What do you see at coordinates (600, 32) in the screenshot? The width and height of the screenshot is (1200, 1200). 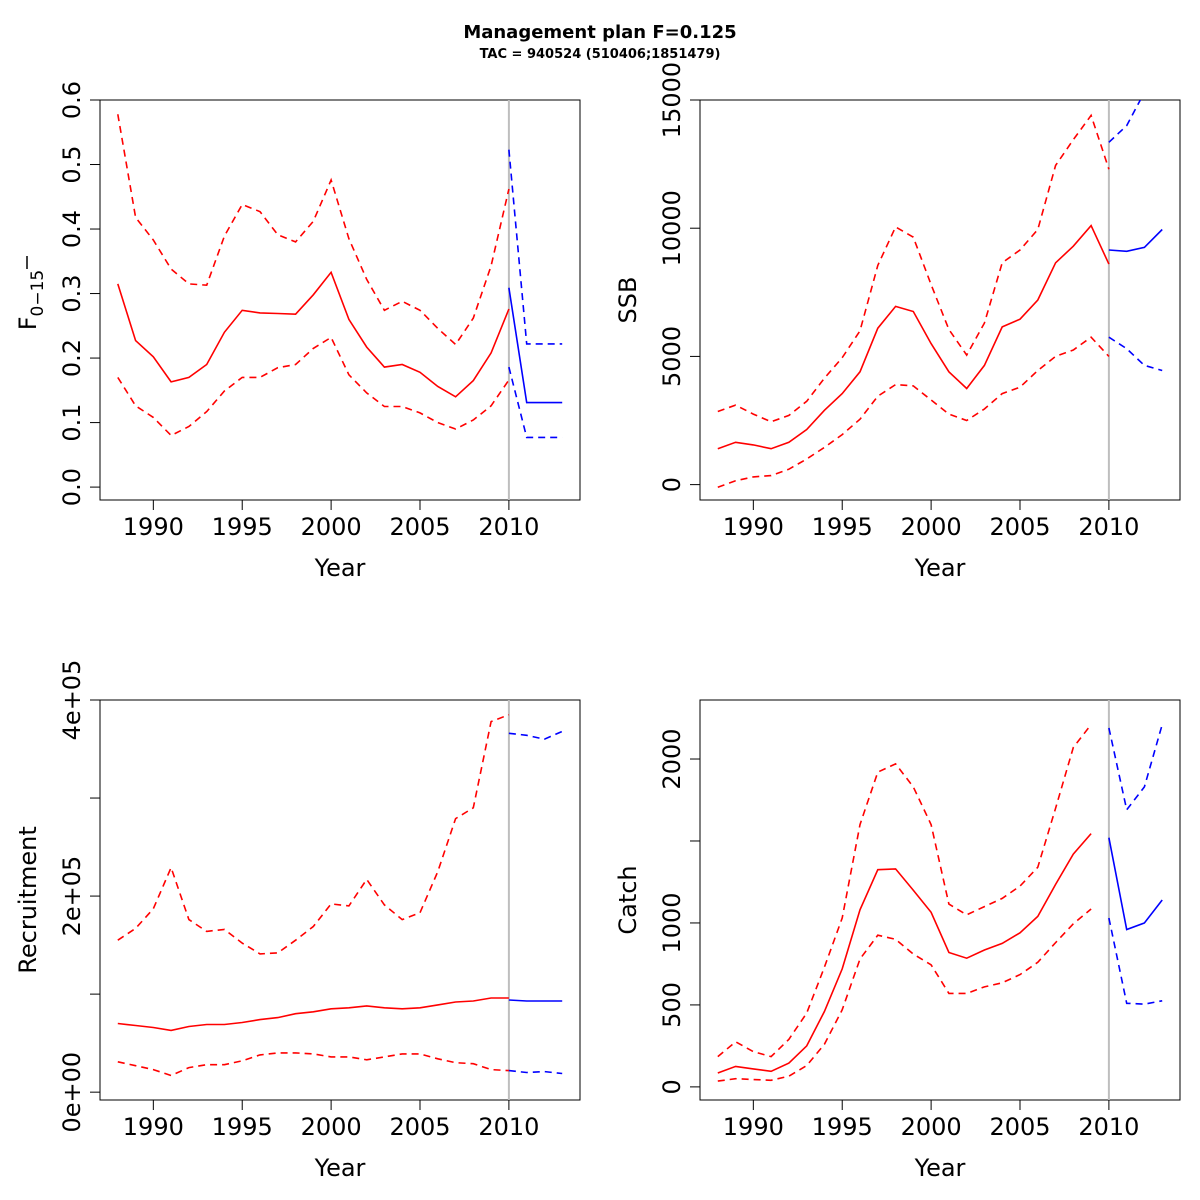 I see `figure-title: Management plan F=0.125` at bounding box center [600, 32].